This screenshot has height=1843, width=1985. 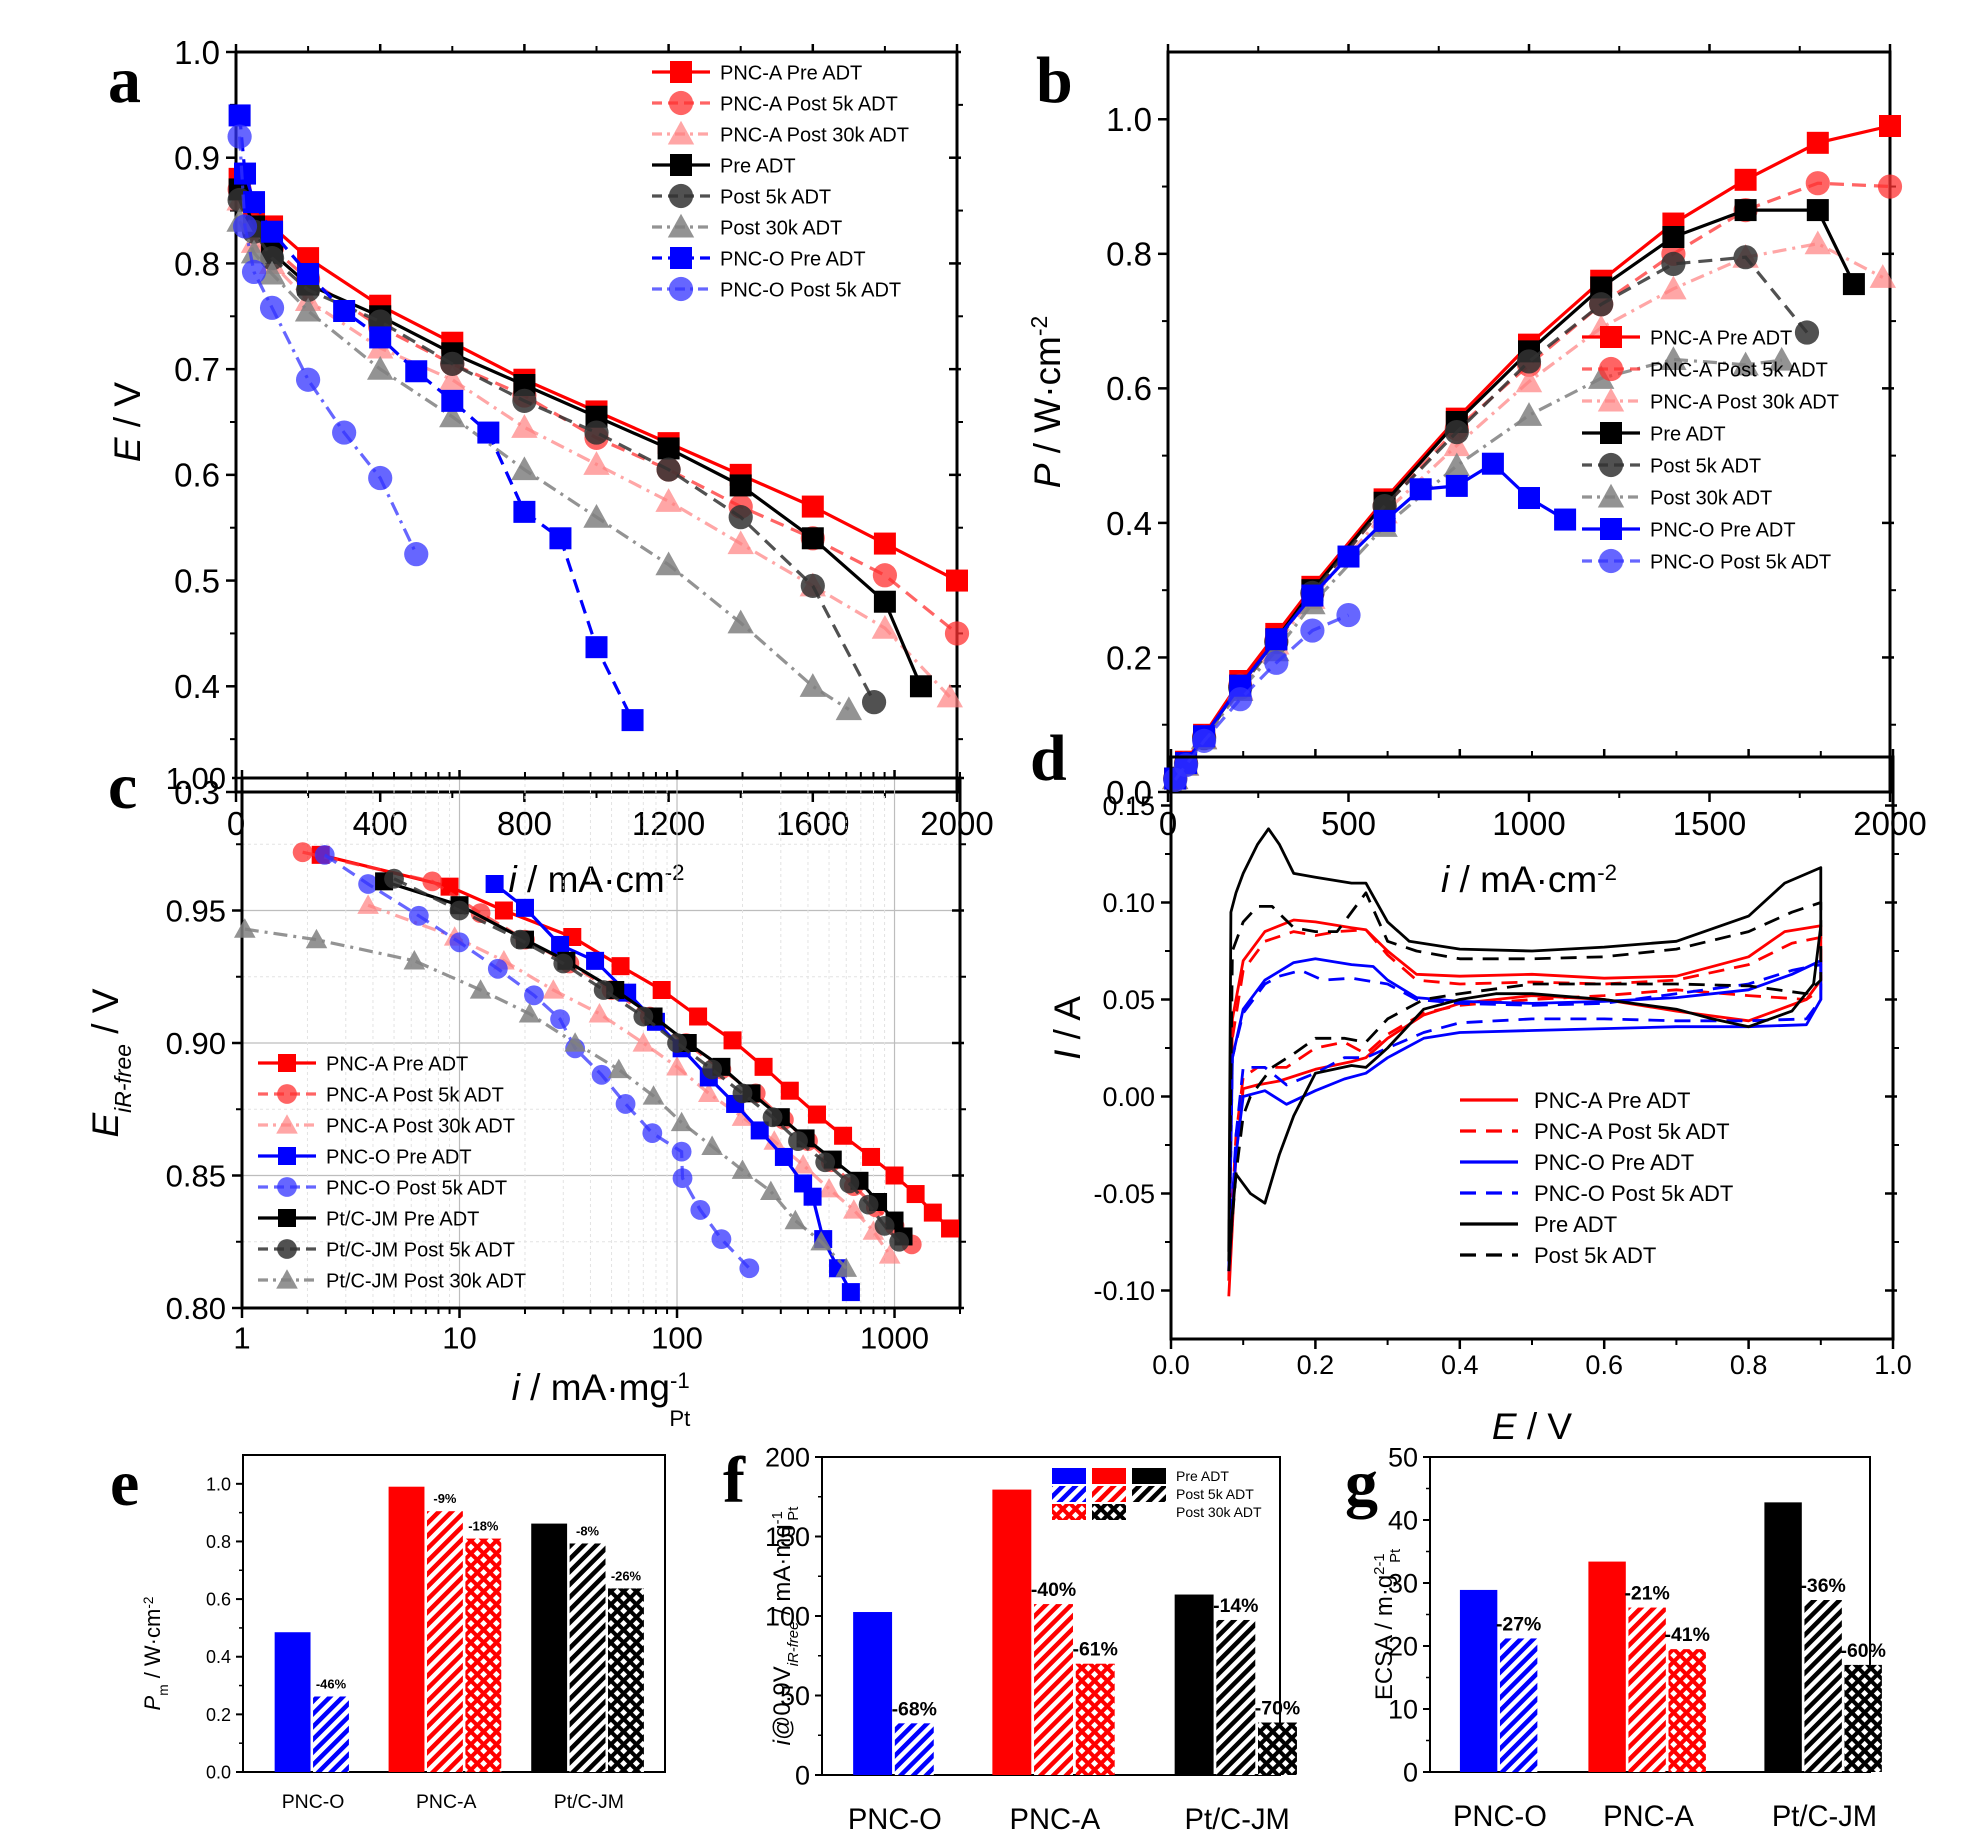 I want to click on legend-item: Pre ADT, so click(x=1538, y=1224).